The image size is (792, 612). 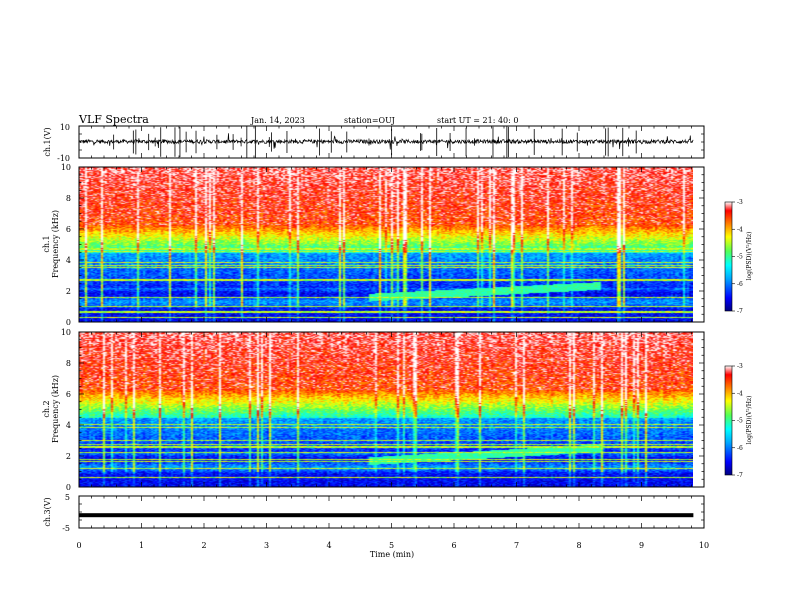 What do you see at coordinates (328, 545) in the screenshot?
I see `time-tick-label: 4` at bounding box center [328, 545].